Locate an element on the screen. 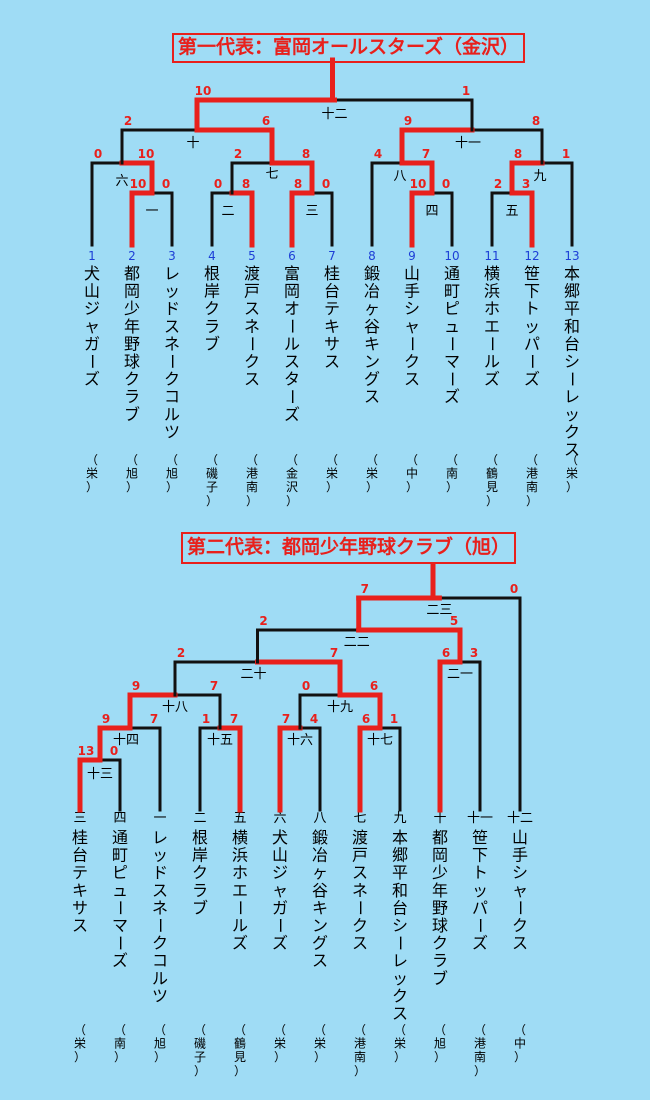 The width and height of the screenshot is (650, 1100). char: ド is located at coordinates (160, 872).